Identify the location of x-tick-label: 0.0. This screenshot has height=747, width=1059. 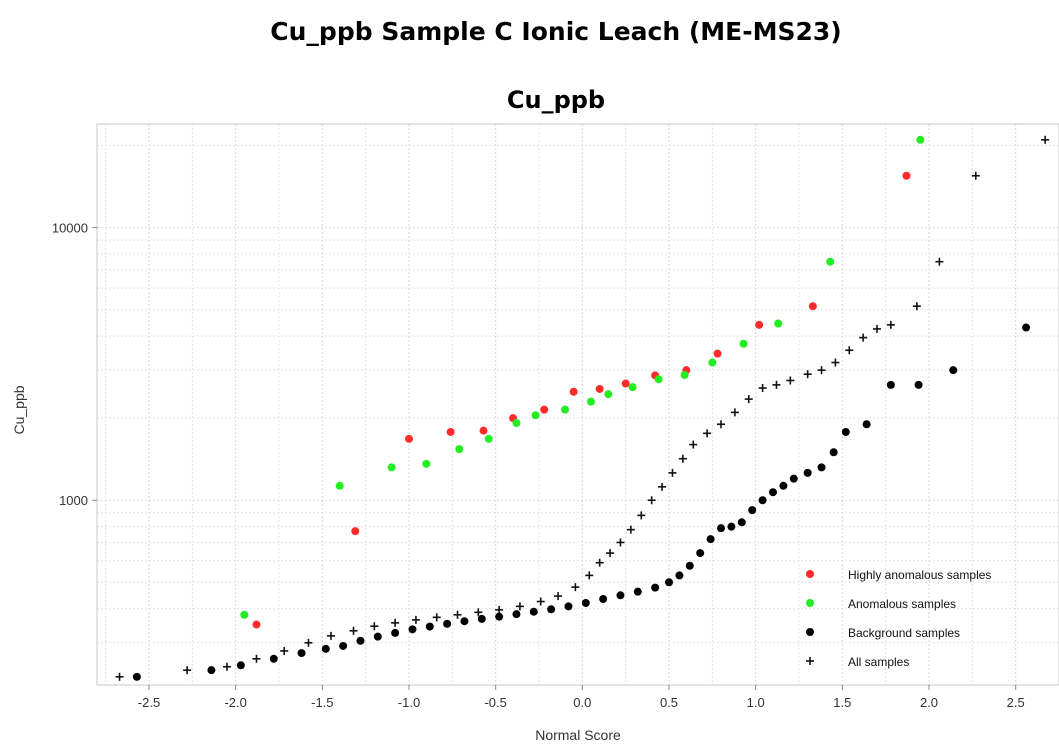
(582, 702).